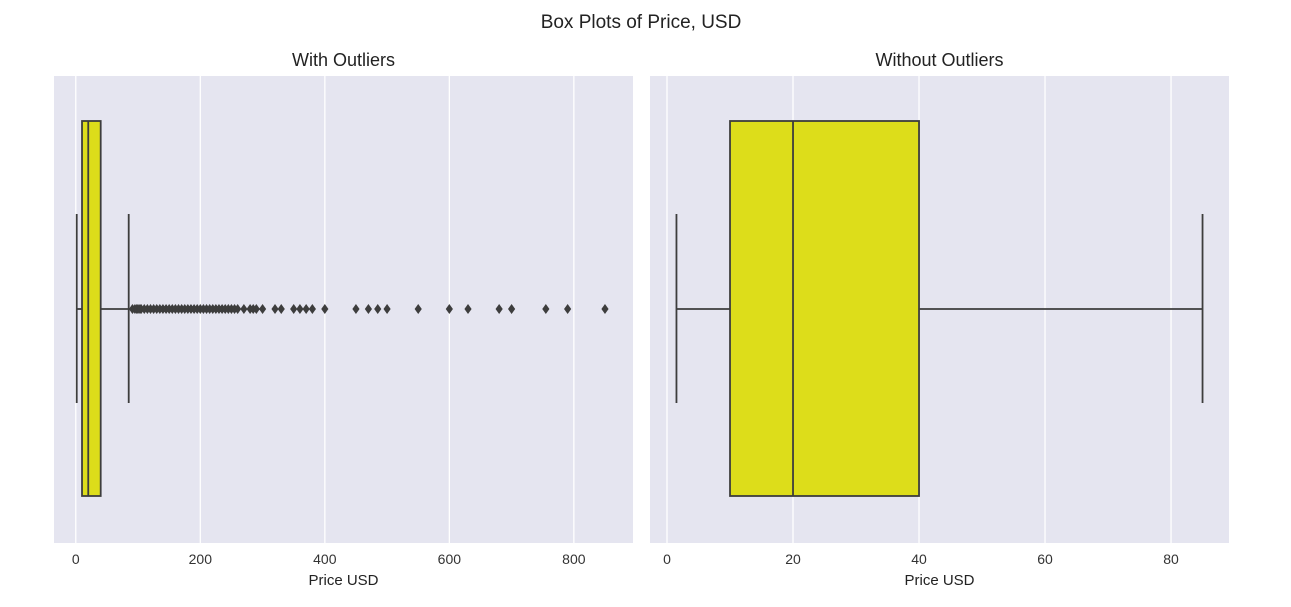  Describe the element at coordinates (450, 559) in the screenshot. I see `x-tick-label: 600` at that location.